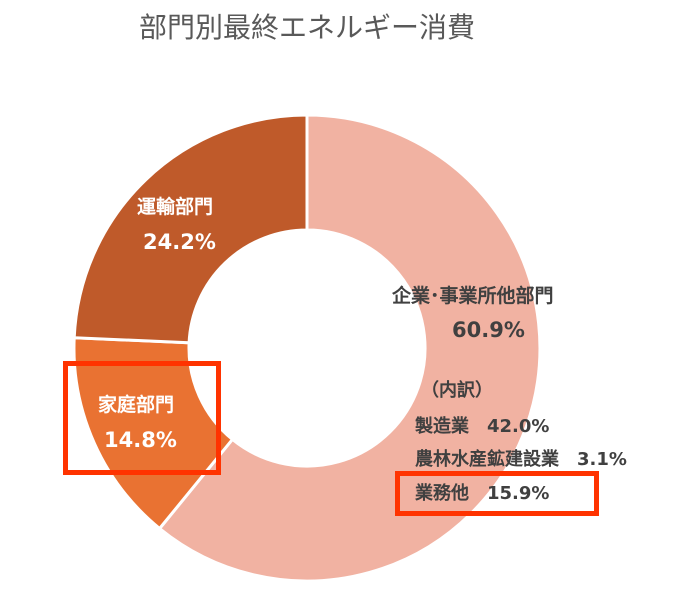 The image size is (693, 608). Describe the element at coordinates (457, 390) in the screenshot. I see `breakdown-heading: （内訳）` at that location.